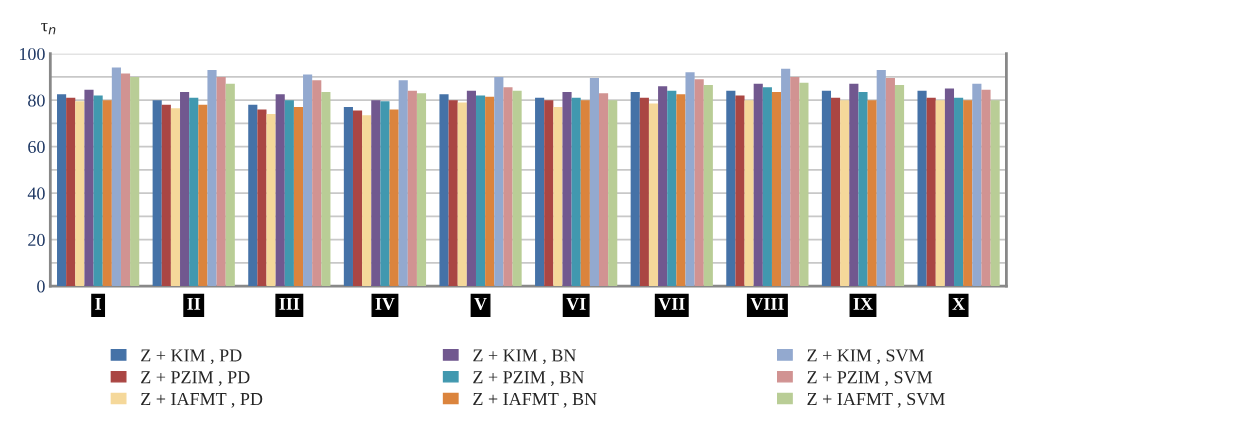  I want to click on x-tick-label: VII, so click(671, 303).